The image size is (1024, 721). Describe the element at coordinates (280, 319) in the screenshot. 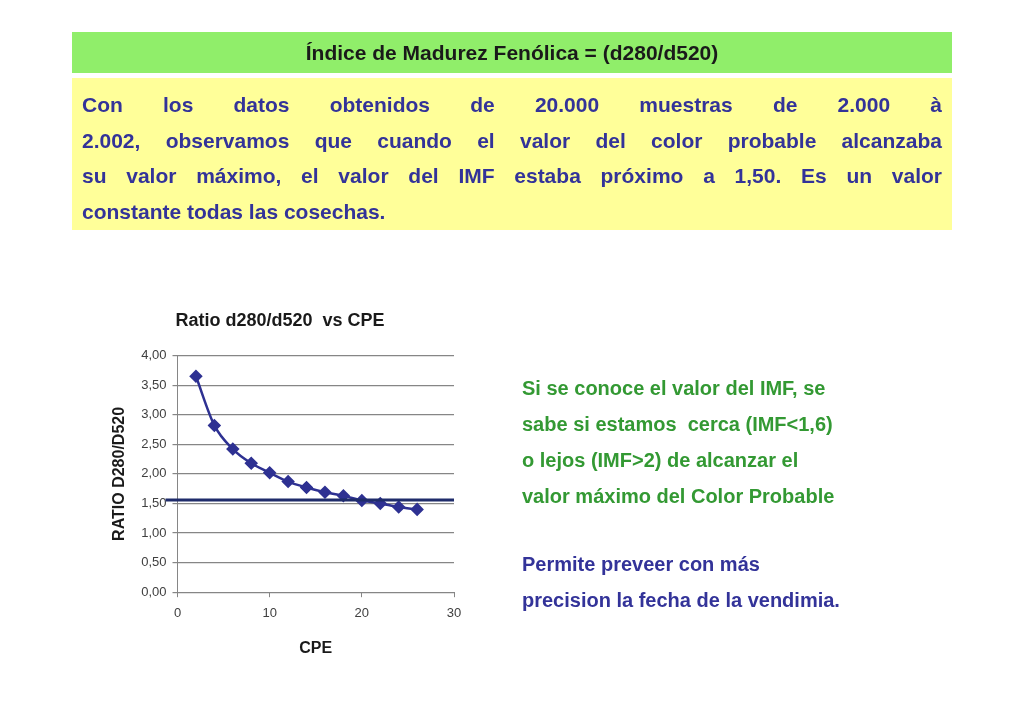

I see `chart-title: Ratio d280/d520 vs CPE` at that location.